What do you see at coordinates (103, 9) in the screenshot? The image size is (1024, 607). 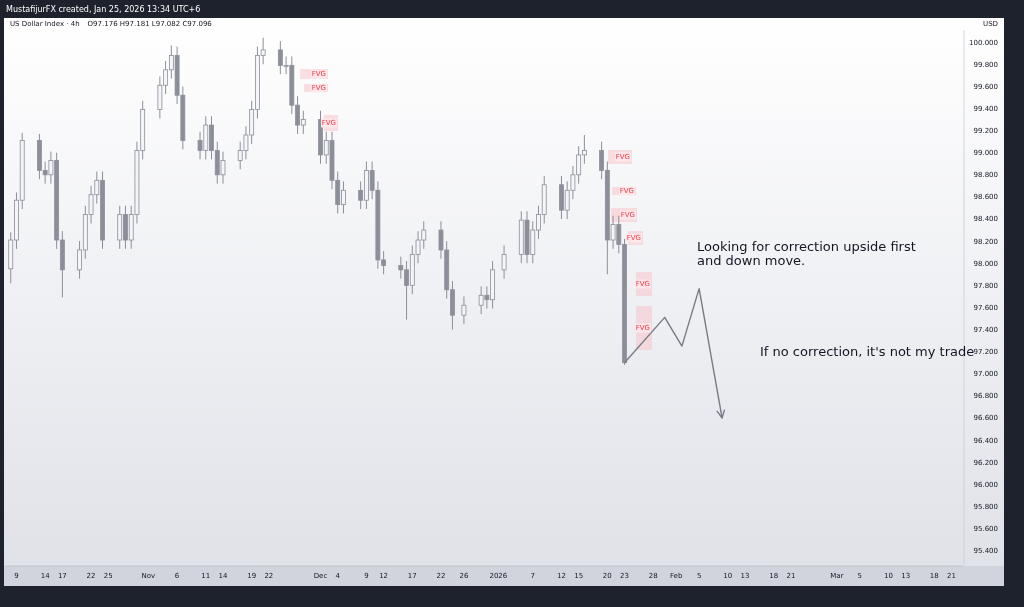 I see `text: MustafijurFX created, Jan 25, 2026 13:34 UTC+6` at bounding box center [103, 9].